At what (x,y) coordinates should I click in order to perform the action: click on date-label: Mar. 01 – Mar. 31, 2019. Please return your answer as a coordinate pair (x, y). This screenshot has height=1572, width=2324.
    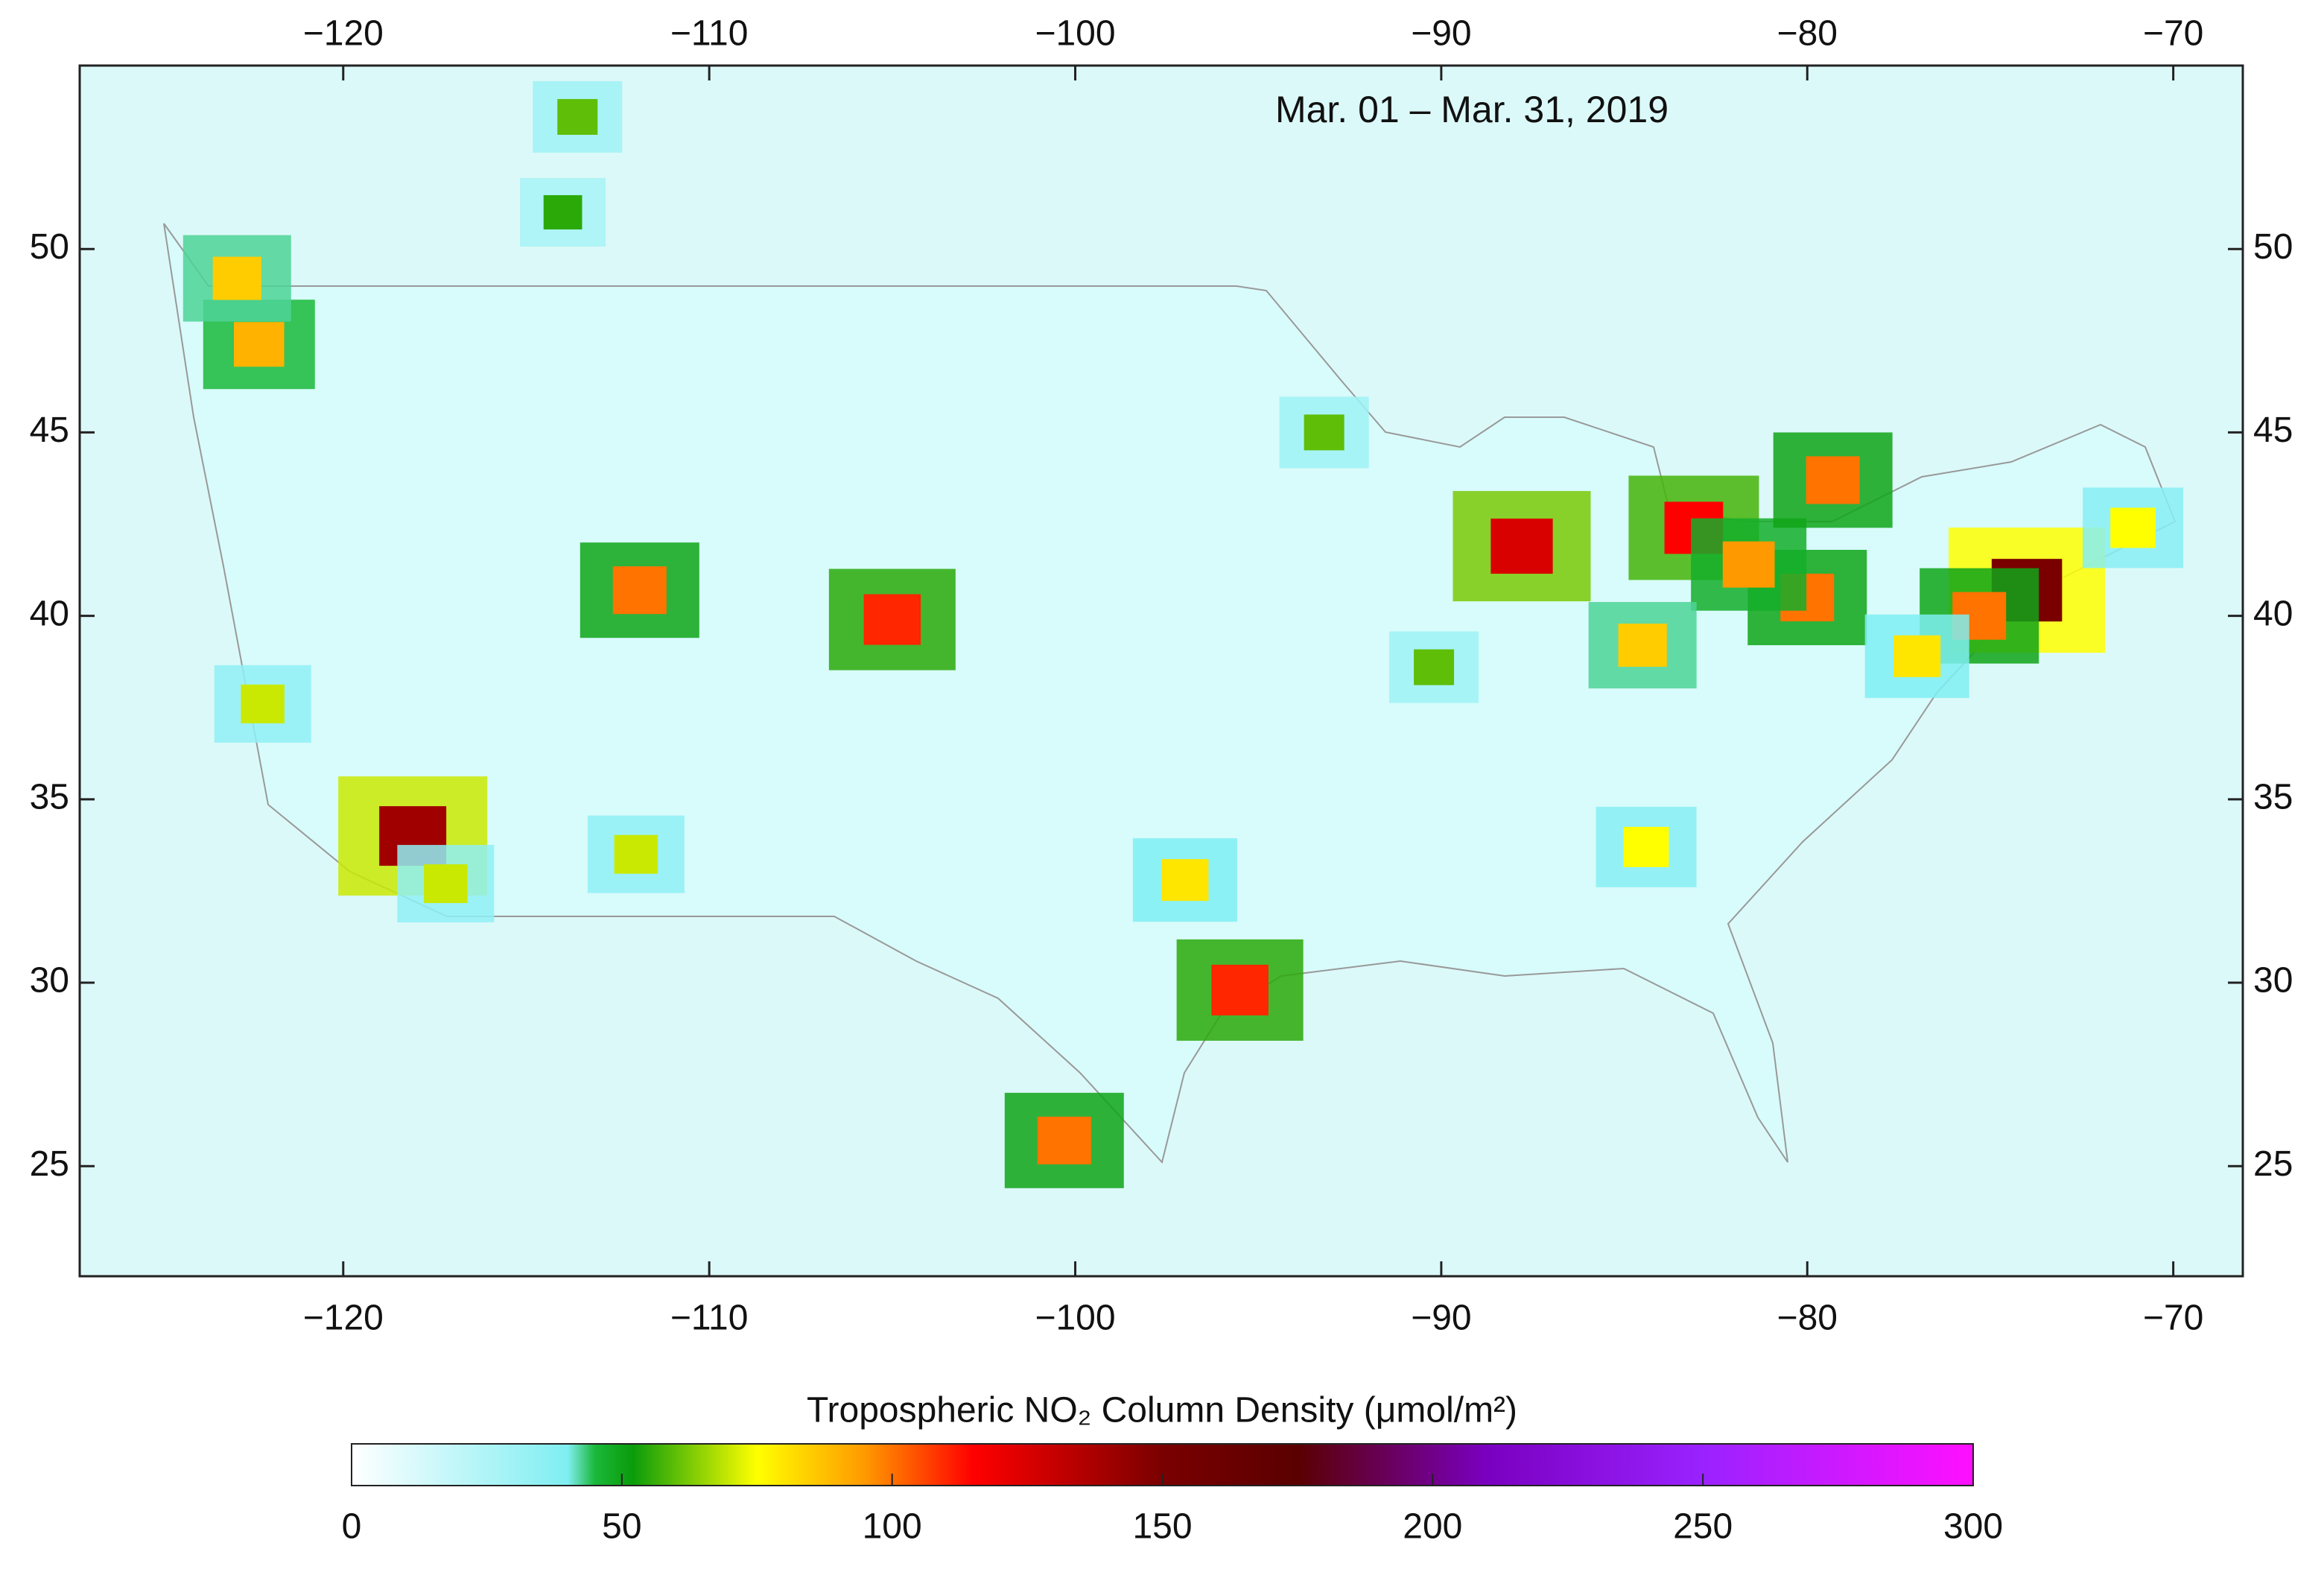
    Looking at the image, I should click on (1472, 109).